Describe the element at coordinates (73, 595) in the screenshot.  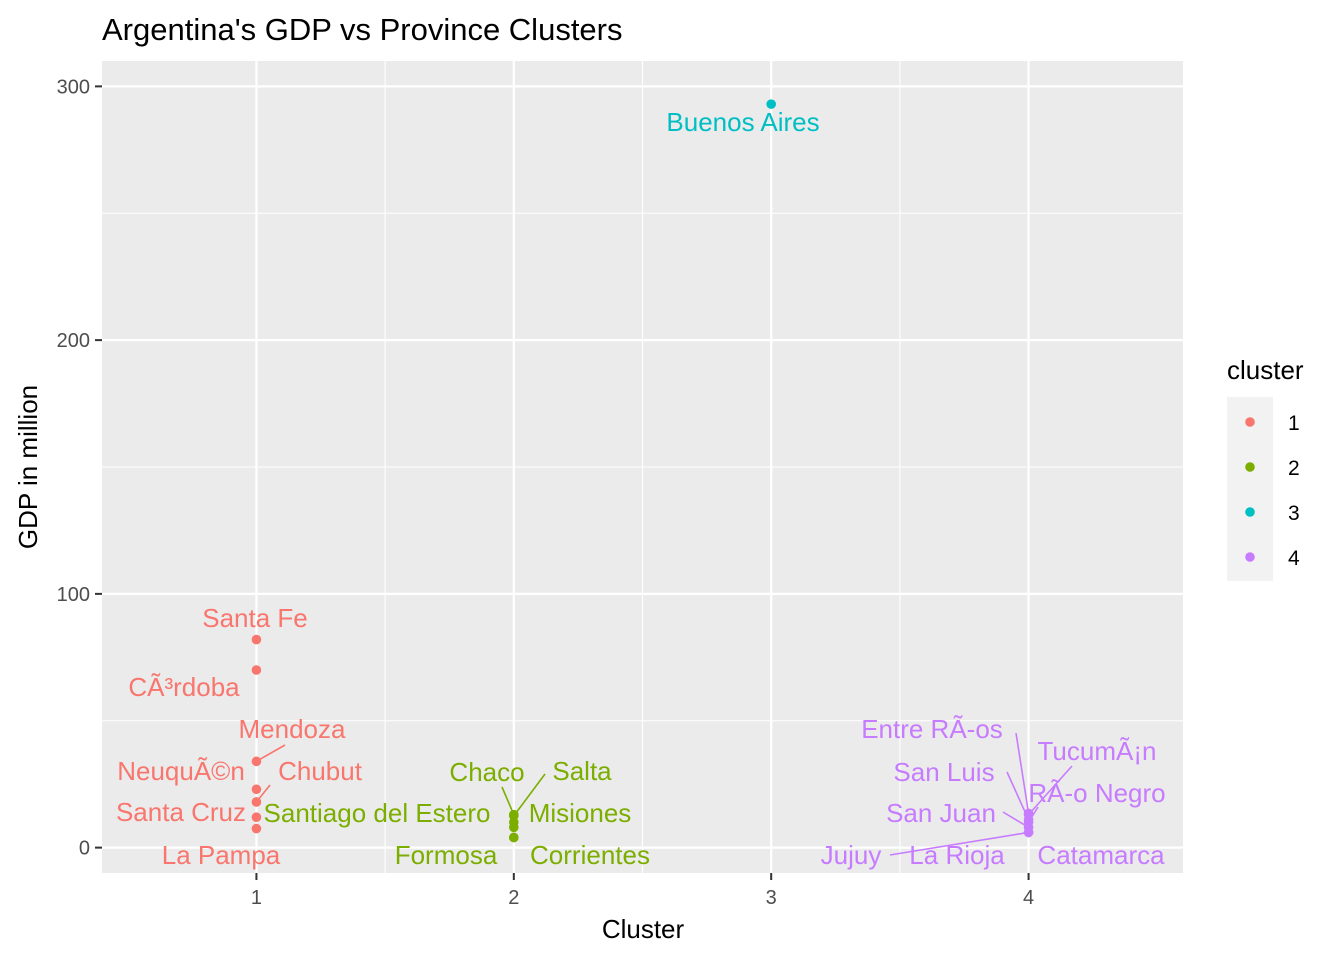
I see `y-tick-label: 100` at that location.